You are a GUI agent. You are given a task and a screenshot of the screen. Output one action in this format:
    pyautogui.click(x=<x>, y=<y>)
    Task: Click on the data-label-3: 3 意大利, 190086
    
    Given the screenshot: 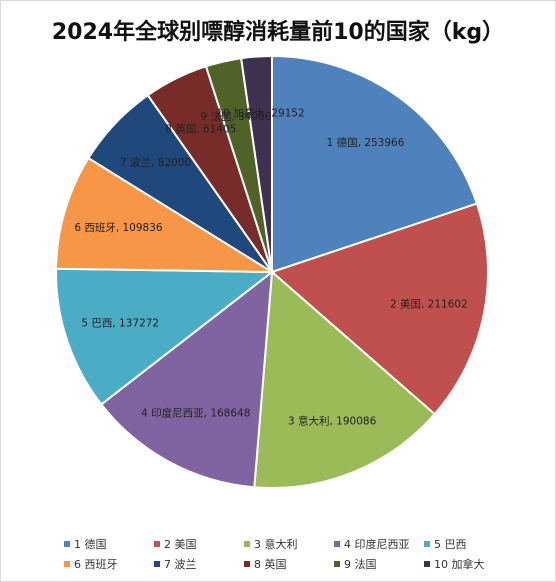 What is the action you would take?
    pyautogui.click(x=332, y=420)
    